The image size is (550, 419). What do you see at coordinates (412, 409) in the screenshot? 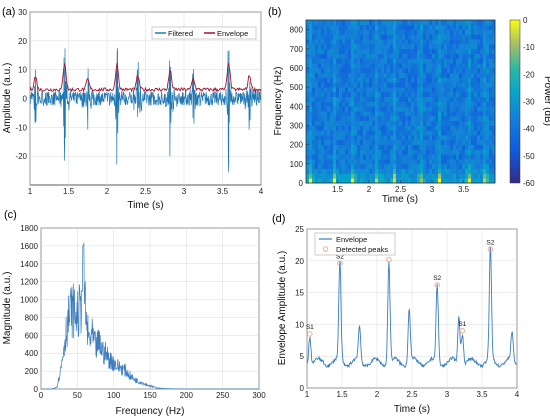
I see `panel-d-xlabel: Time (s)` at bounding box center [412, 409].